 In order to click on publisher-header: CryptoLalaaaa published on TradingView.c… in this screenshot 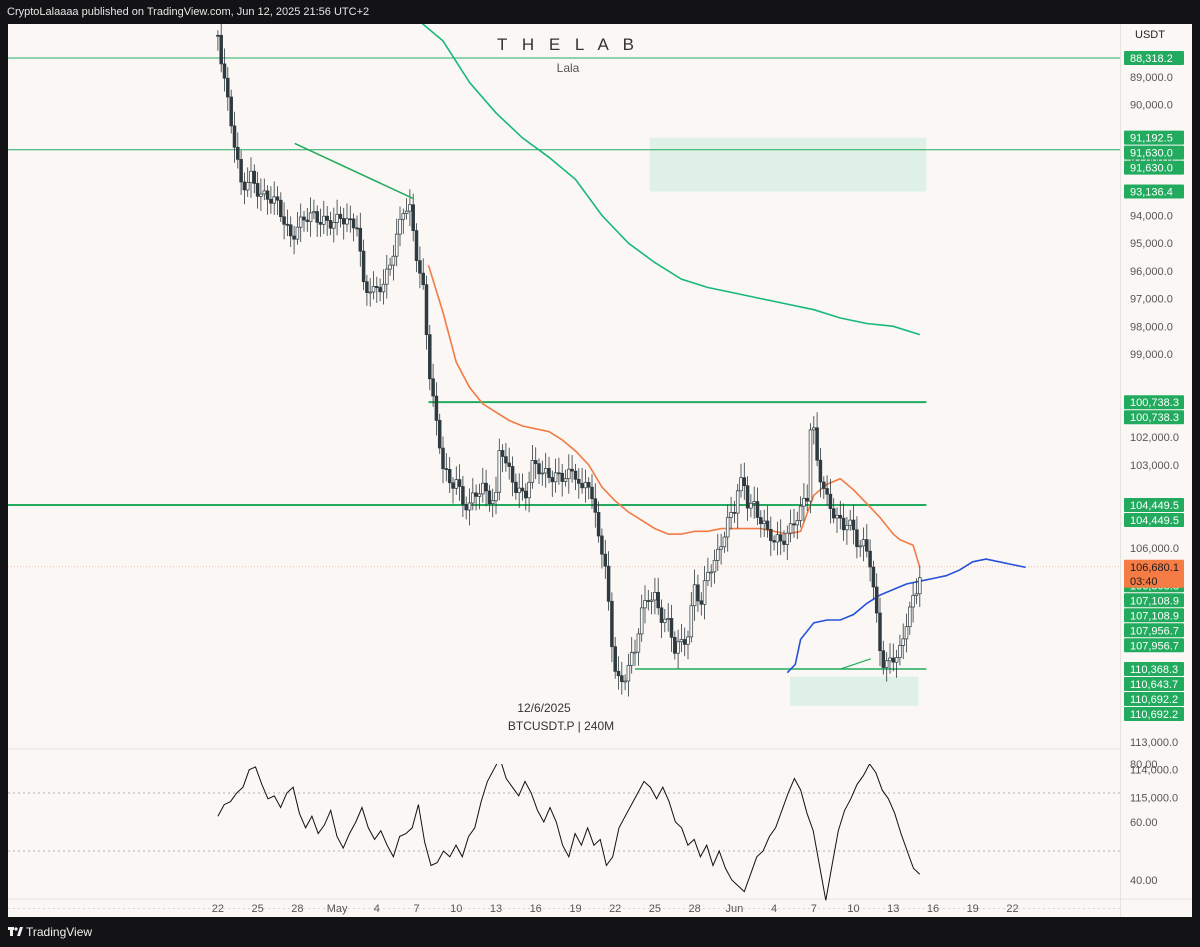, I will do `click(600, 12)`.